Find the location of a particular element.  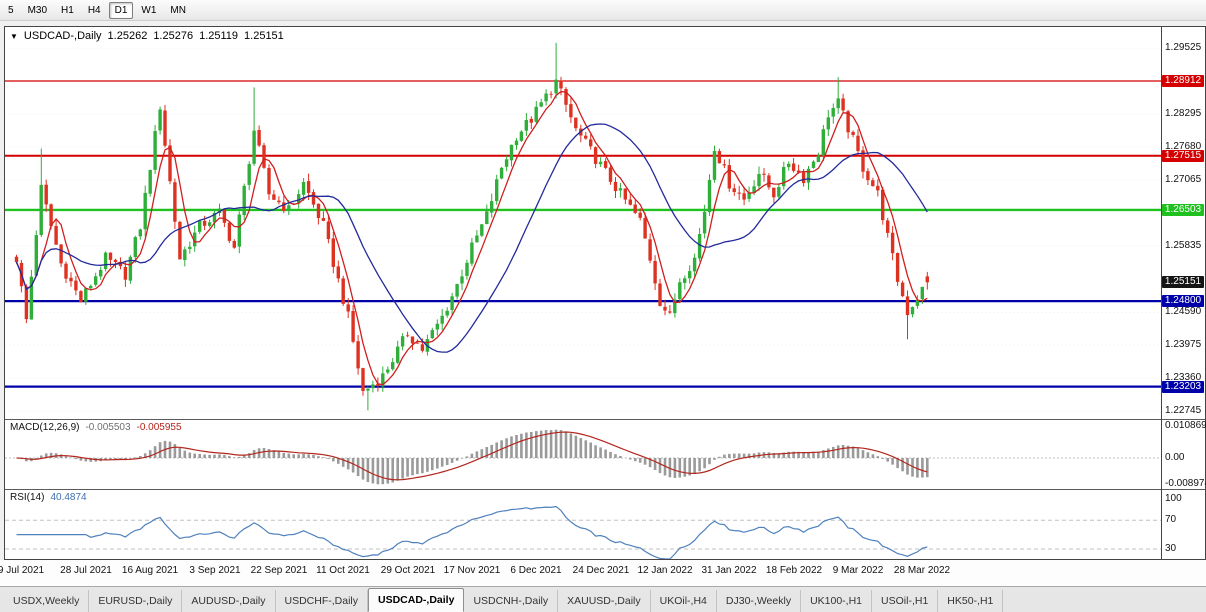

rsi-panel: RSI(14) 40.4874 is located at coordinates (583, 524).